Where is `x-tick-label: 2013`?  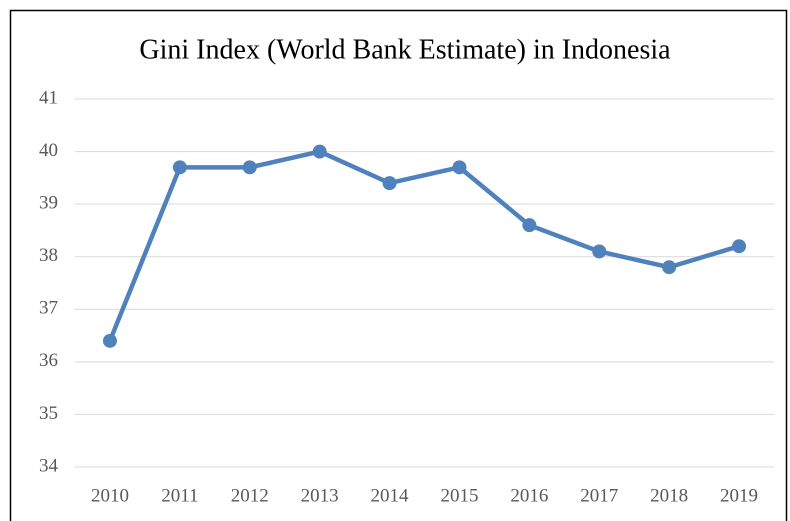
x-tick-label: 2013 is located at coordinates (320, 495).